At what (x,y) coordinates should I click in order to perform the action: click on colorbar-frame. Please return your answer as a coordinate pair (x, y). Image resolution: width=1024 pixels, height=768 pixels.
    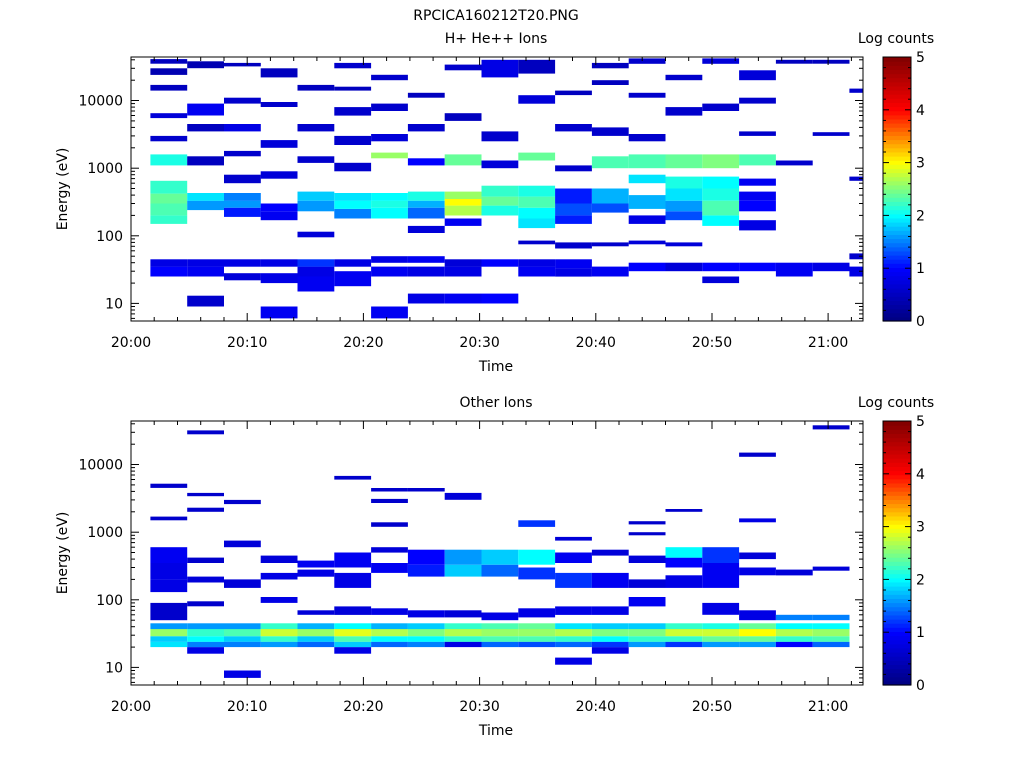
    Looking at the image, I should click on (897, 553).